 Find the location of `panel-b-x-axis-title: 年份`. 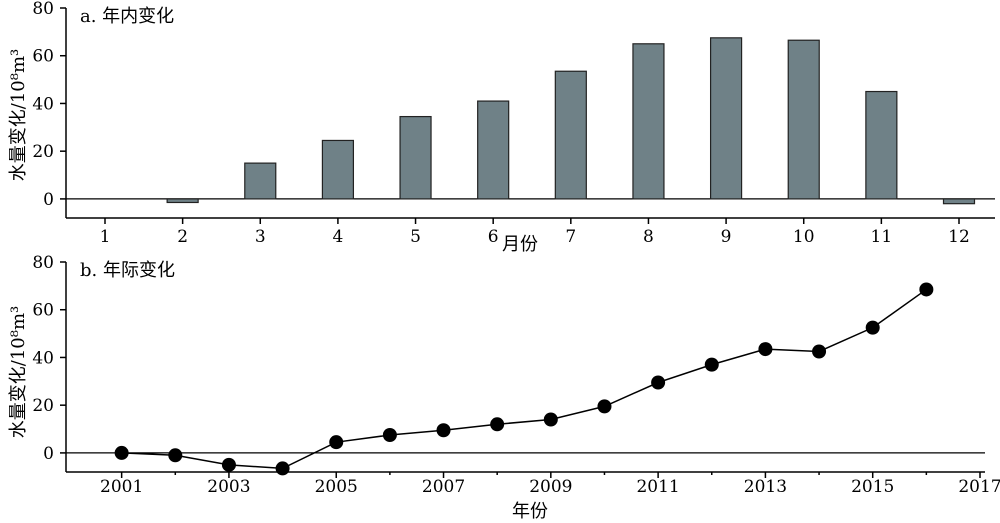

panel-b-x-axis-title: 年份 is located at coordinates (530, 511).